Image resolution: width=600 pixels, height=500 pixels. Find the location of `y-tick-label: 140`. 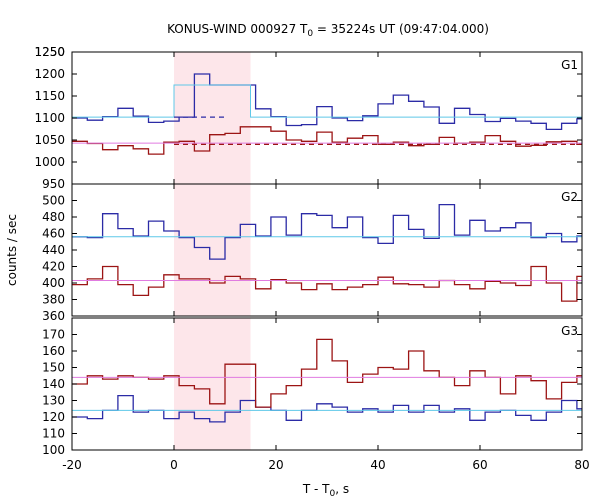

y-tick-label: 140 is located at coordinates (53, 384).